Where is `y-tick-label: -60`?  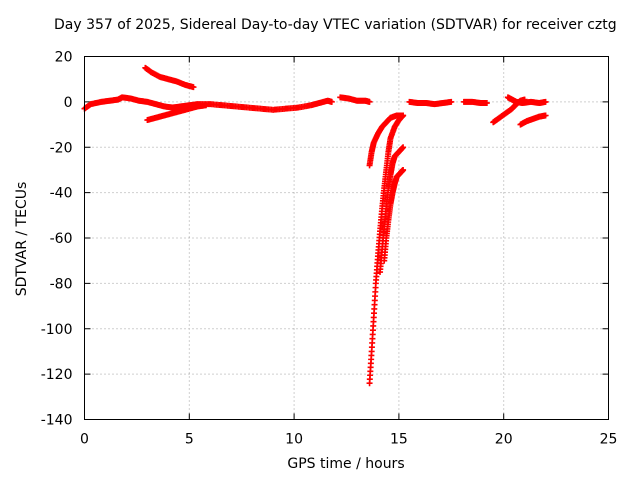 y-tick-label: -60 is located at coordinates (61, 239).